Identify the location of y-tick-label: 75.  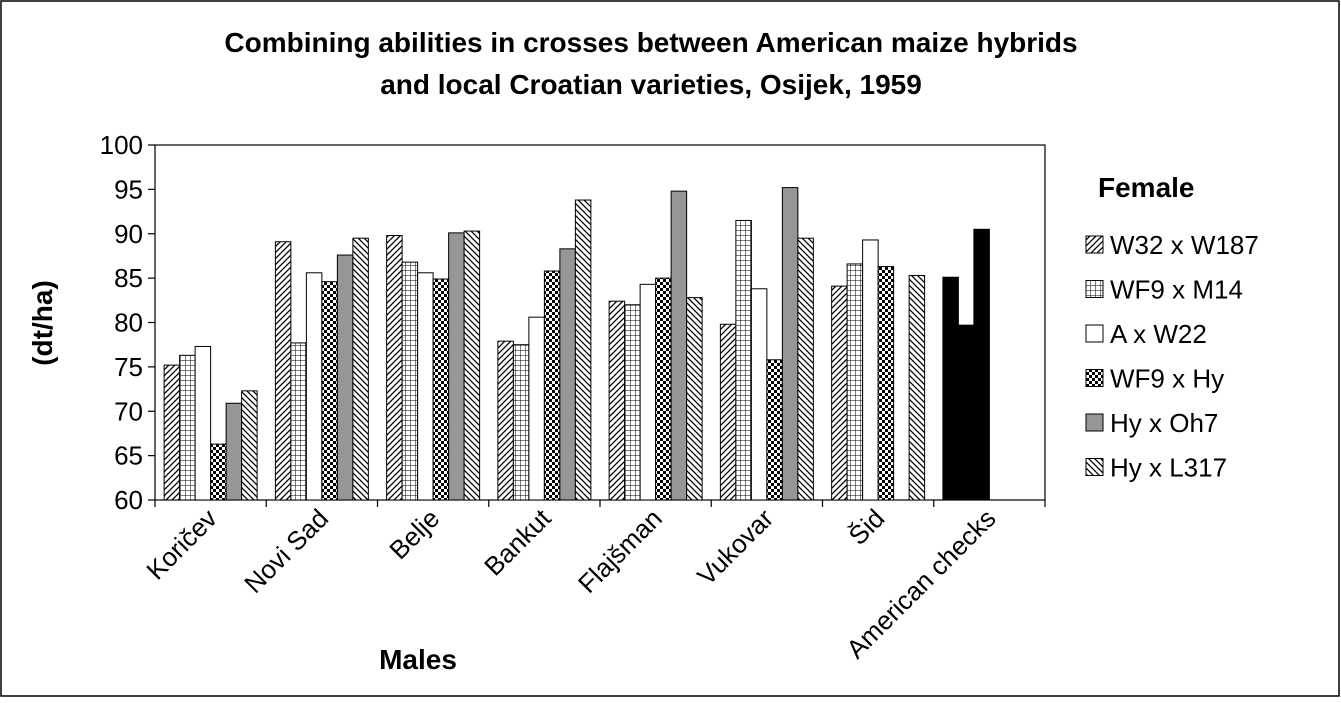
(128, 367).